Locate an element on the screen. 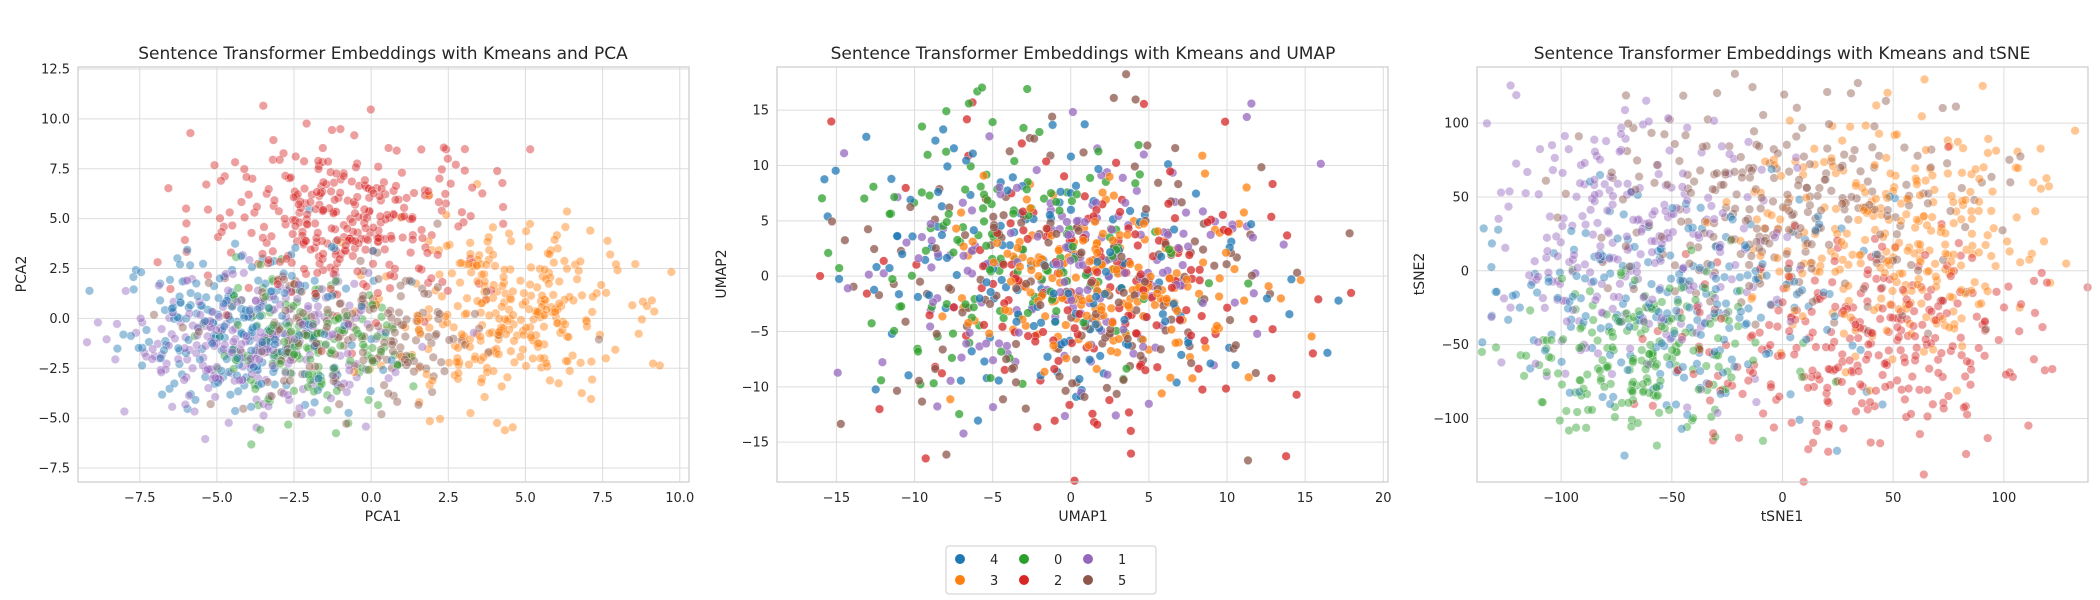  umap-xlabel: UMAP1 is located at coordinates (1082, 517).